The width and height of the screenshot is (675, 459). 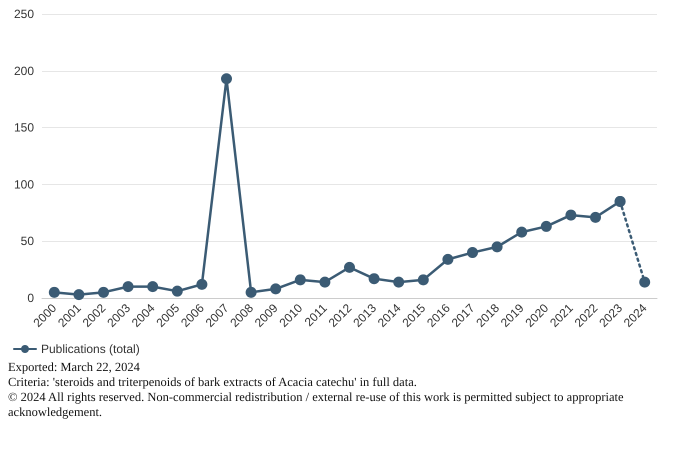 What do you see at coordinates (213, 382) in the screenshot?
I see `text: Criteria: 'steroids and triterpenoids of bark extracts of Acacia catechu' in full data.` at bounding box center [213, 382].